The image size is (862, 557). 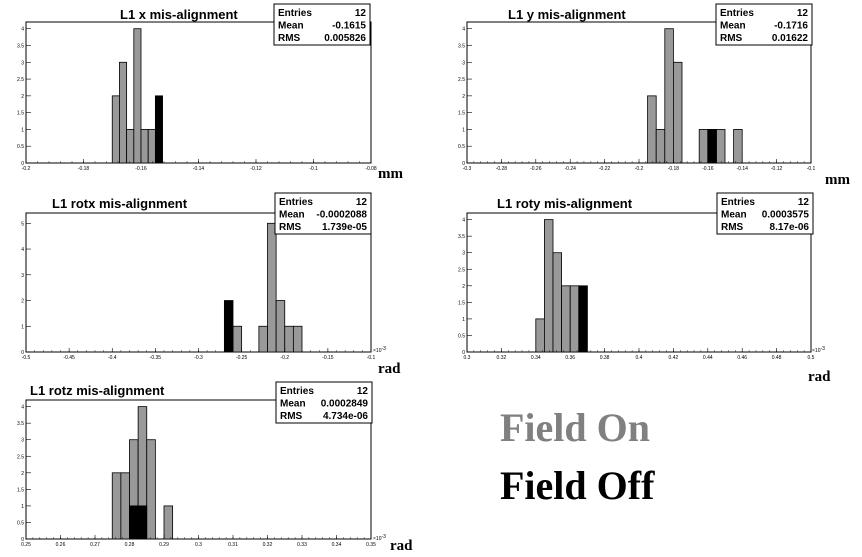 I want to click on x-tick-label: -0.35, so click(x=156, y=358).